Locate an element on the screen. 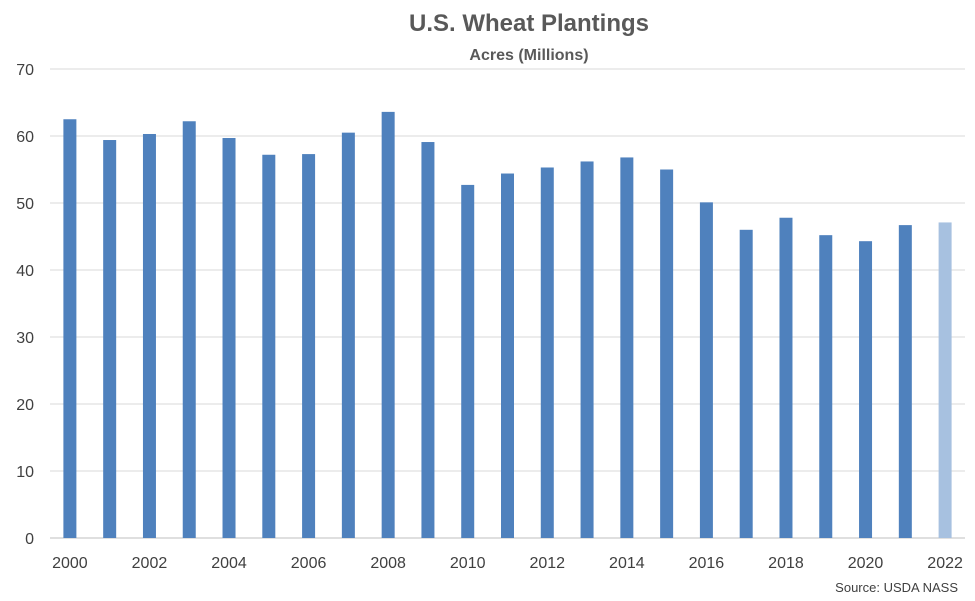  y-tick-label-20: 20 is located at coordinates (25, 405).